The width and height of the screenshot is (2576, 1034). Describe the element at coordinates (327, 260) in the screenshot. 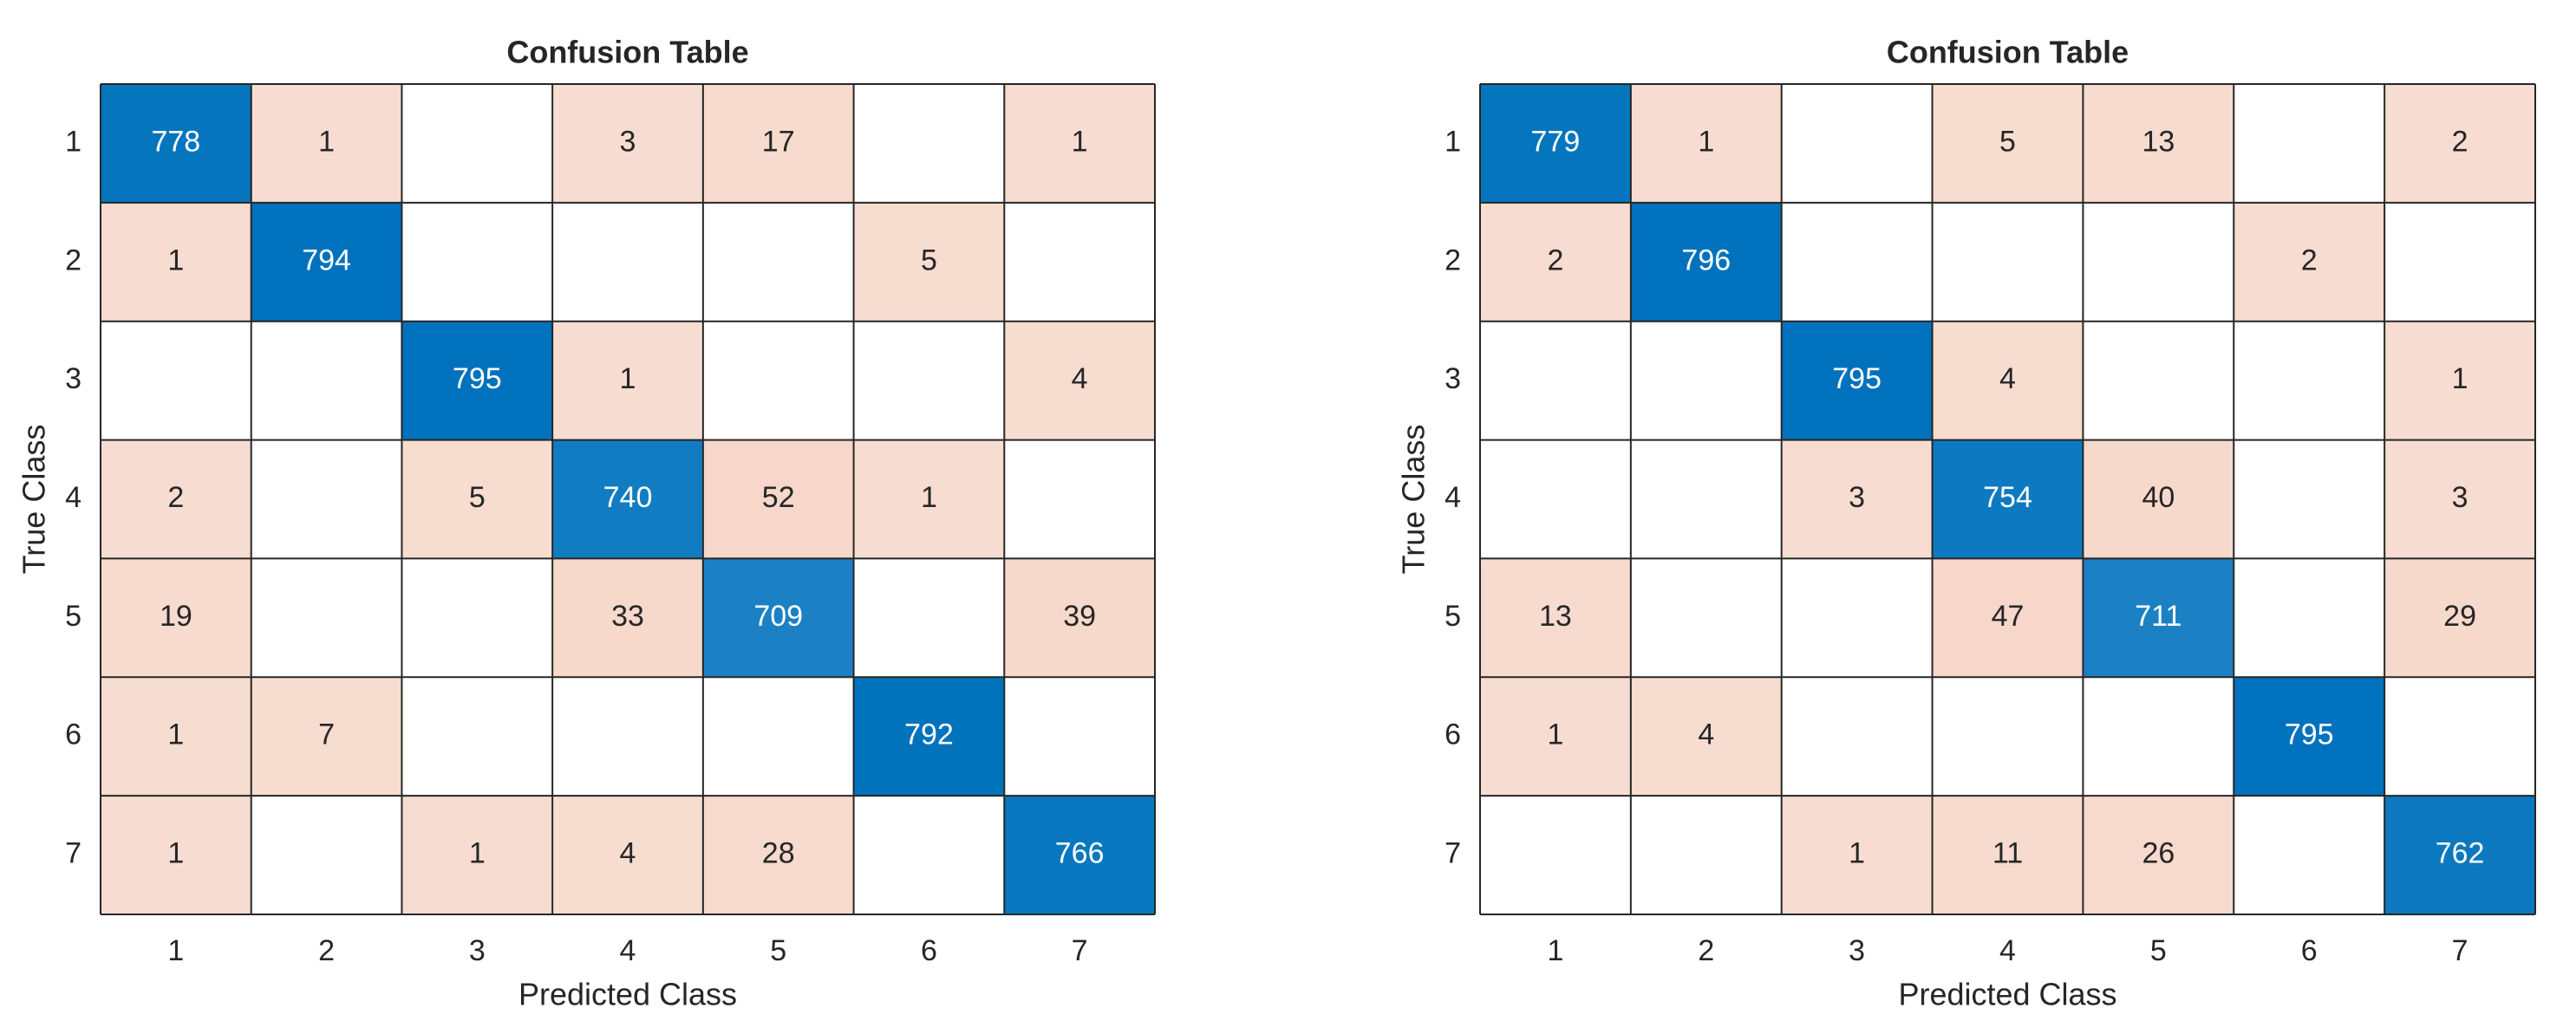

I see `cell-value: 794` at that location.